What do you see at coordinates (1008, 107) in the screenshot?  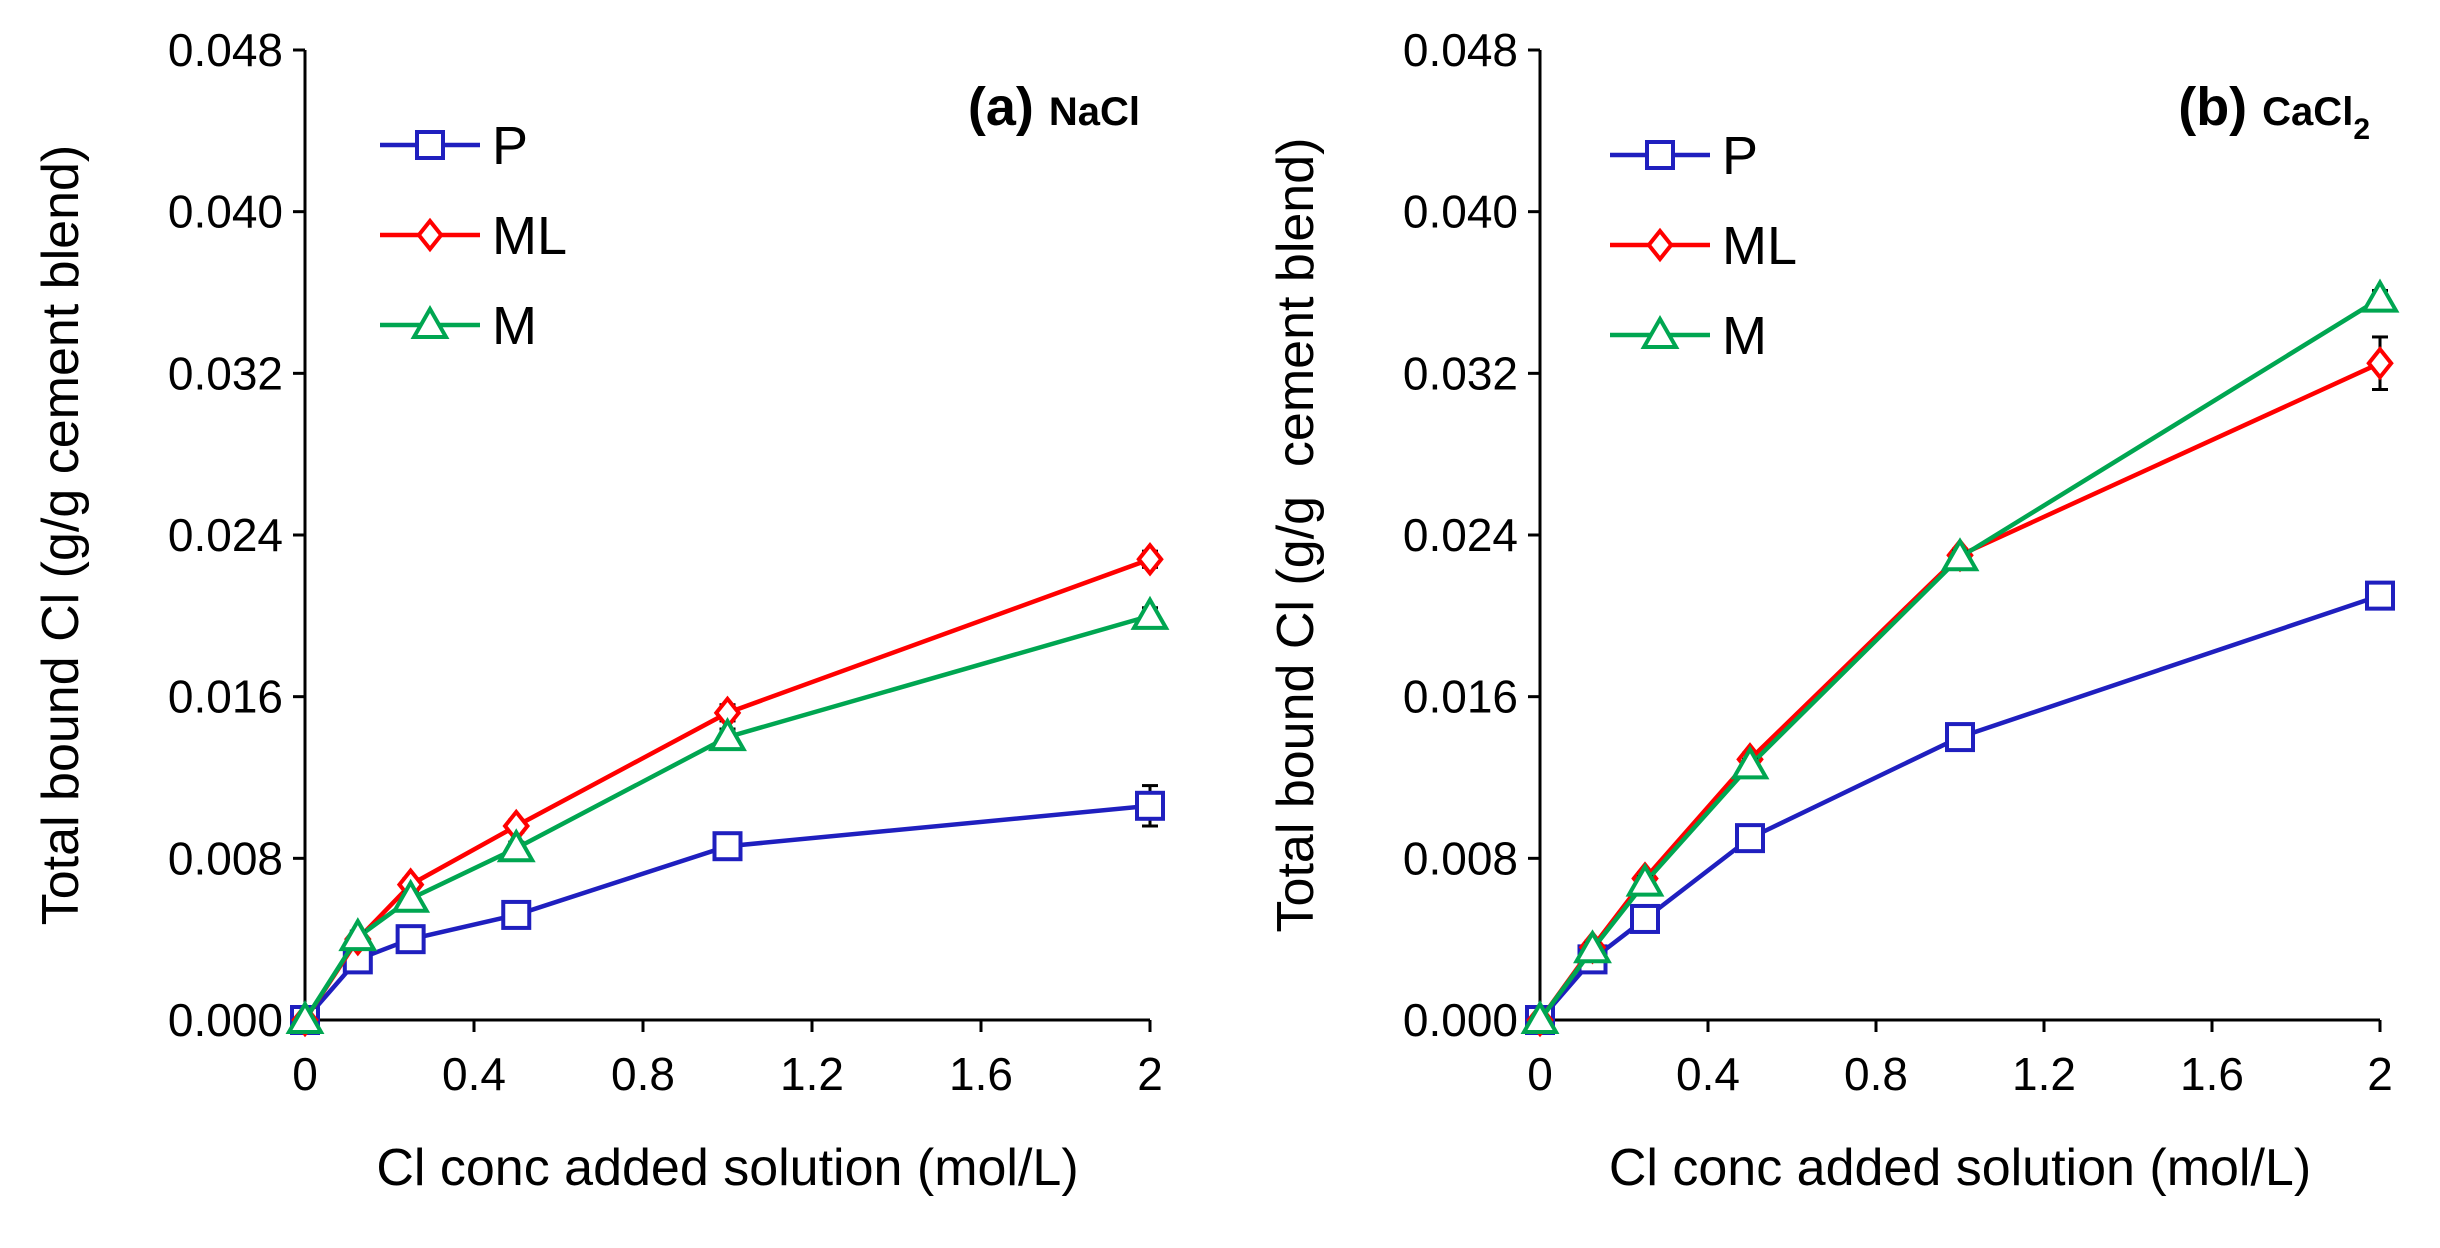 I see `panel-title-letter: (a)` at bounding box center [1008, 107].